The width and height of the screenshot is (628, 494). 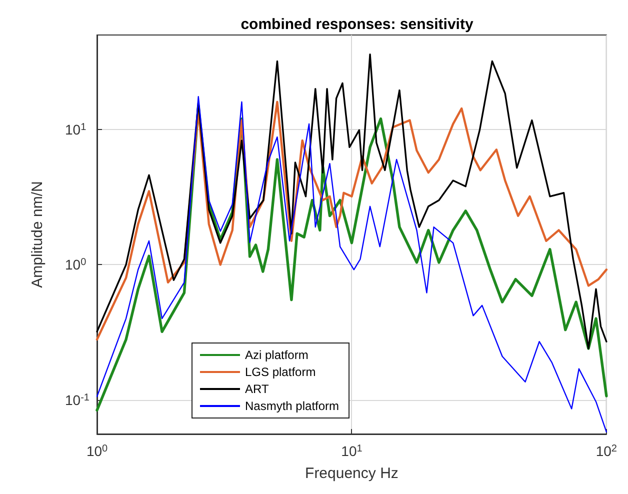 What do you see at coordinates (37, 234) in the screenshot?
I see `y-axis-title: Amplitude nm/N` at bounding box center [37, 234].